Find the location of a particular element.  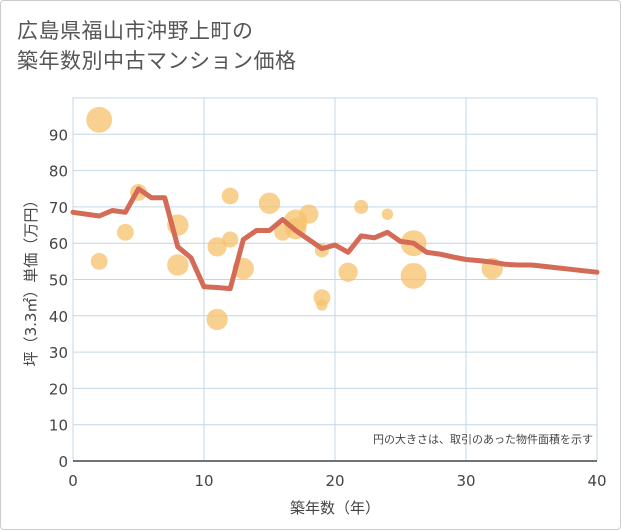

x-tick-label: 40 is located at coordinates (596, 481).